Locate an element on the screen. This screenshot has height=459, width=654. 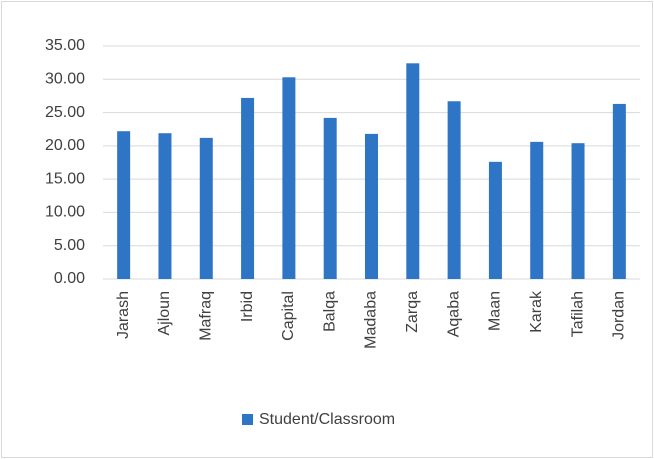
x-tick-label: Aqaba is located at coordinates (453, 314).